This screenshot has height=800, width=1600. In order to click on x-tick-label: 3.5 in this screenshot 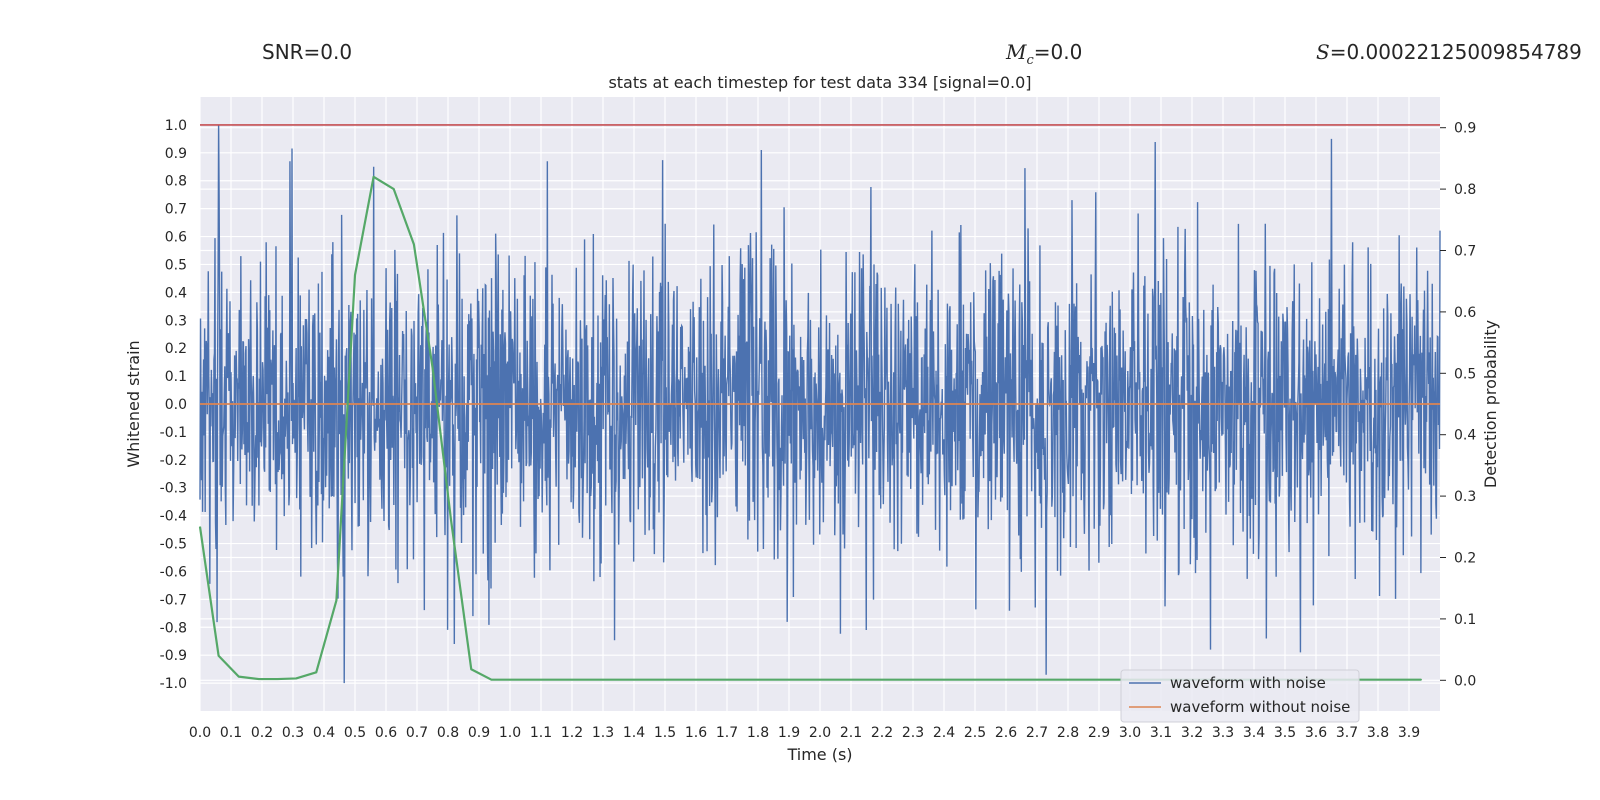, I will do `click(1285, 733)`.